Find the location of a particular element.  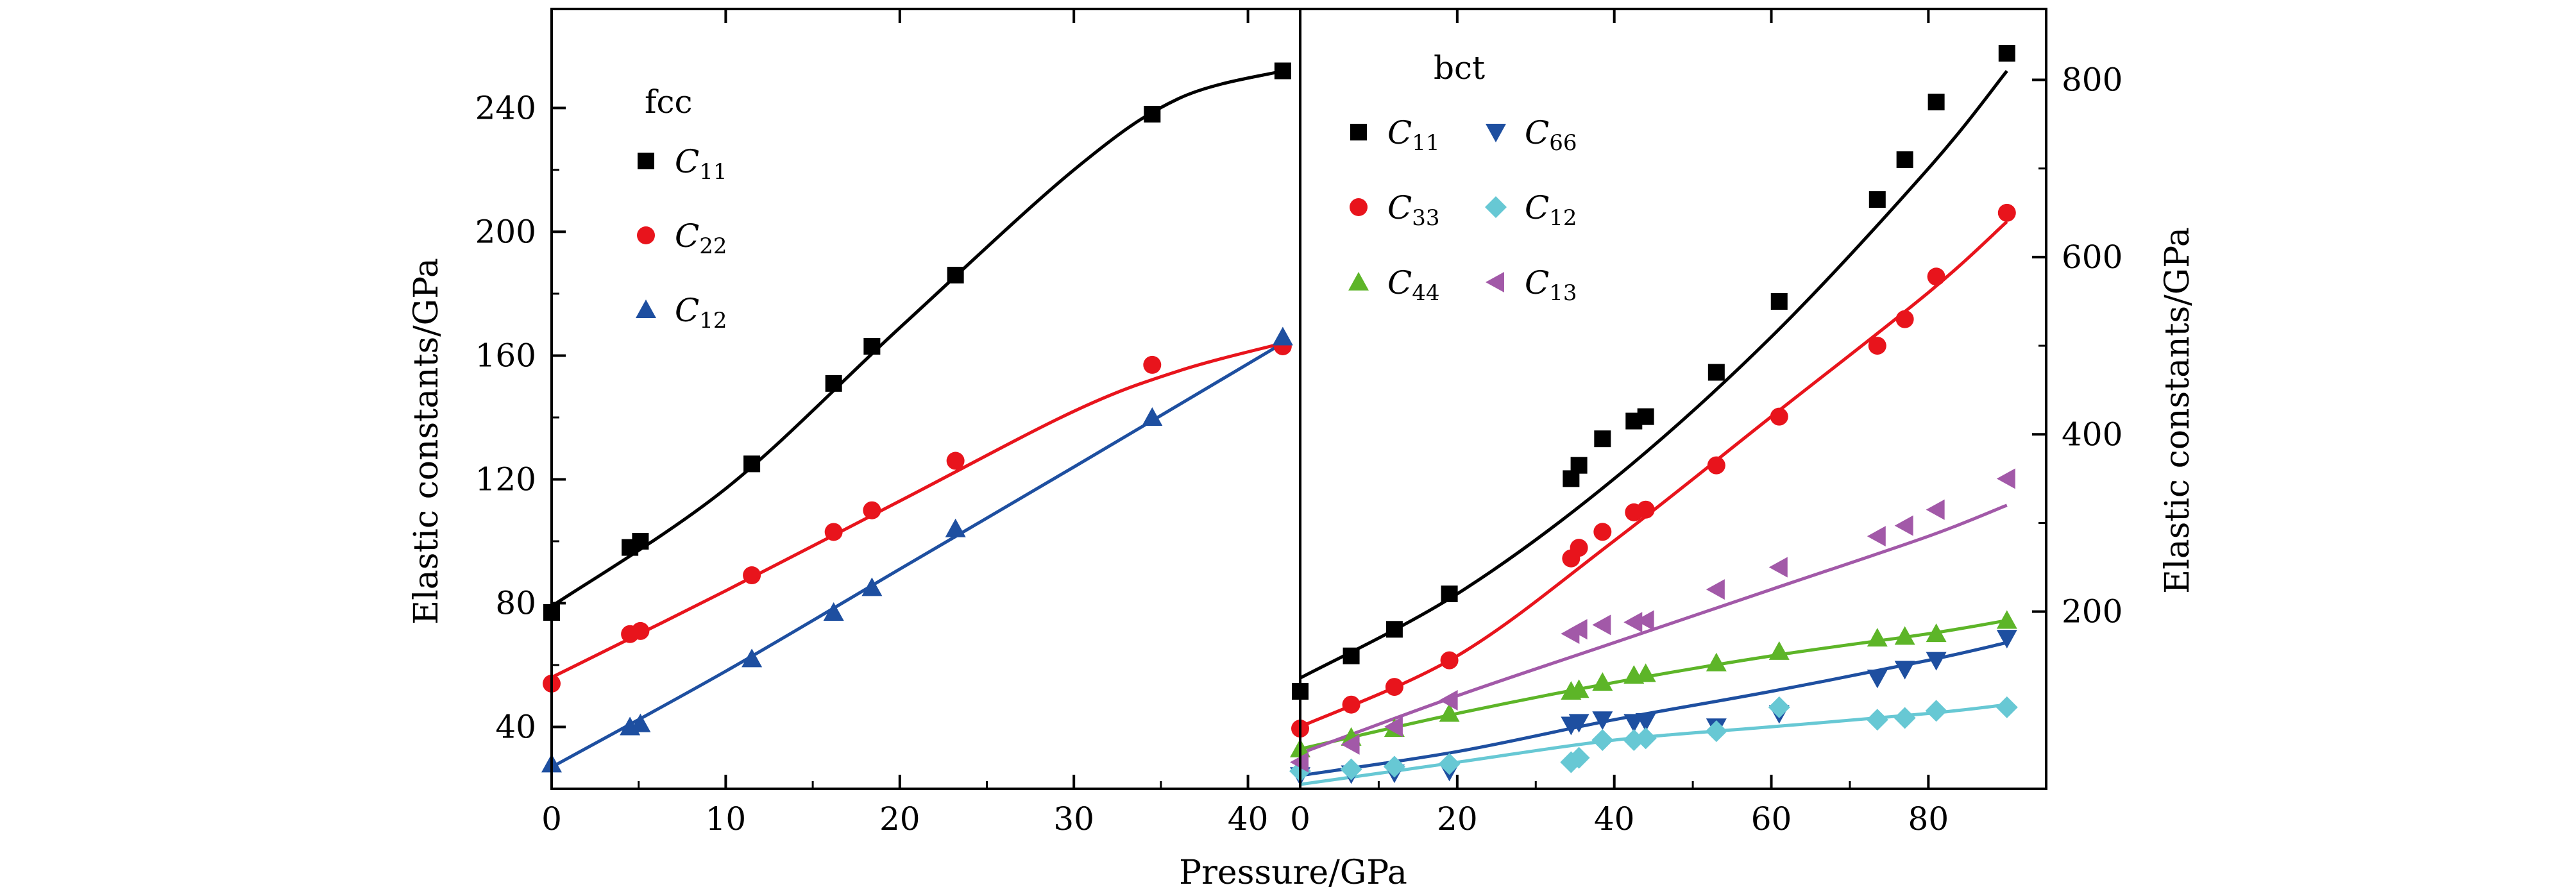

x-axis-title: Pressure/GPa is located at coordinates (1293, 873).